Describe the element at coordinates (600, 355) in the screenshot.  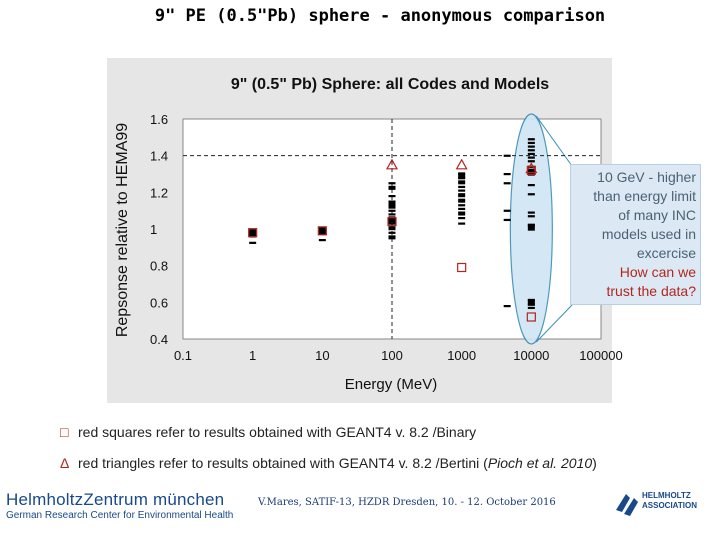
I see `x-tick-label: 100000` at that location.